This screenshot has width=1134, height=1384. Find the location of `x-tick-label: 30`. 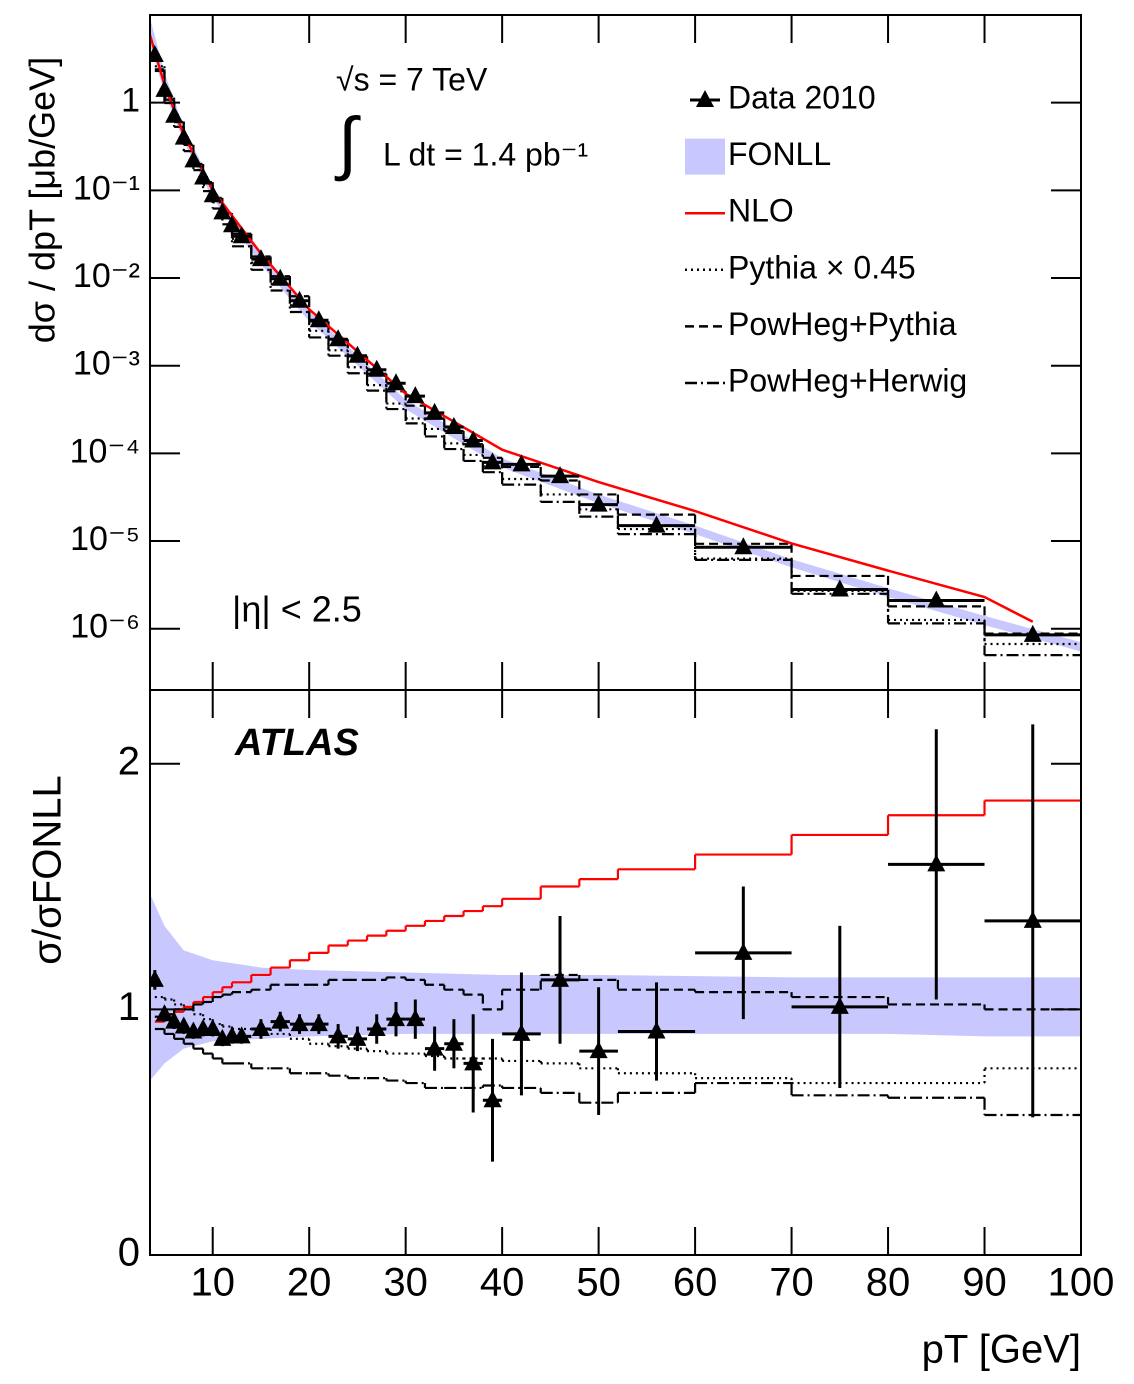

x-tick-label: 30 is located at coordinates (405, 1283).